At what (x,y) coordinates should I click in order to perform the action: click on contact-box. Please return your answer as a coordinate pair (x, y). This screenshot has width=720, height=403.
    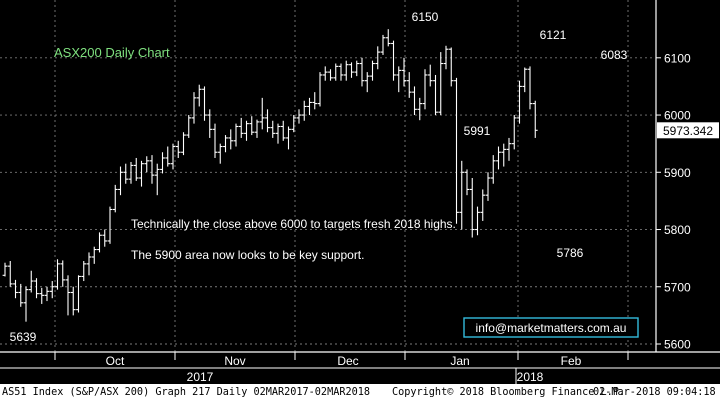
    Looking at the image, I should click on (551, 327).